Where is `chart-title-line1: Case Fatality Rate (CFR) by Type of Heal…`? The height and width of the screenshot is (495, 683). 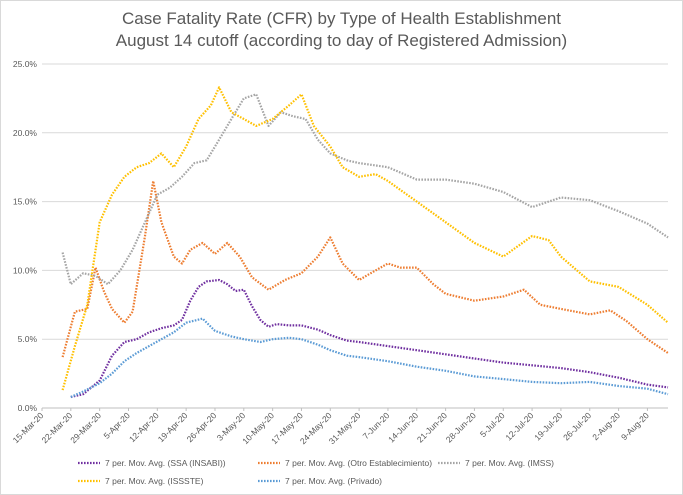 chart-title-line1: Case Fatality Rate (CFR) by Type of Heal… is located at coordinates (341, 18).